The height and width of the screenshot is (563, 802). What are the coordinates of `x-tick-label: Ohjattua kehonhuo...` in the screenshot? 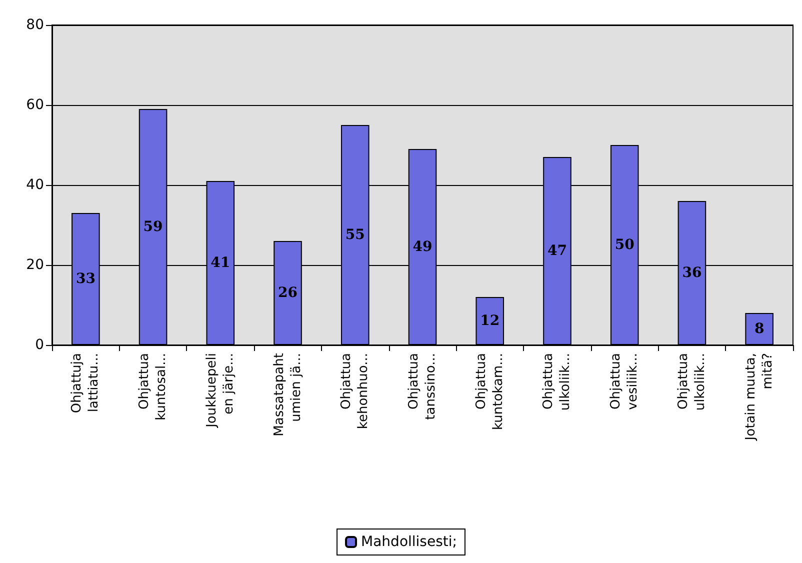 It's located at (355, 391).